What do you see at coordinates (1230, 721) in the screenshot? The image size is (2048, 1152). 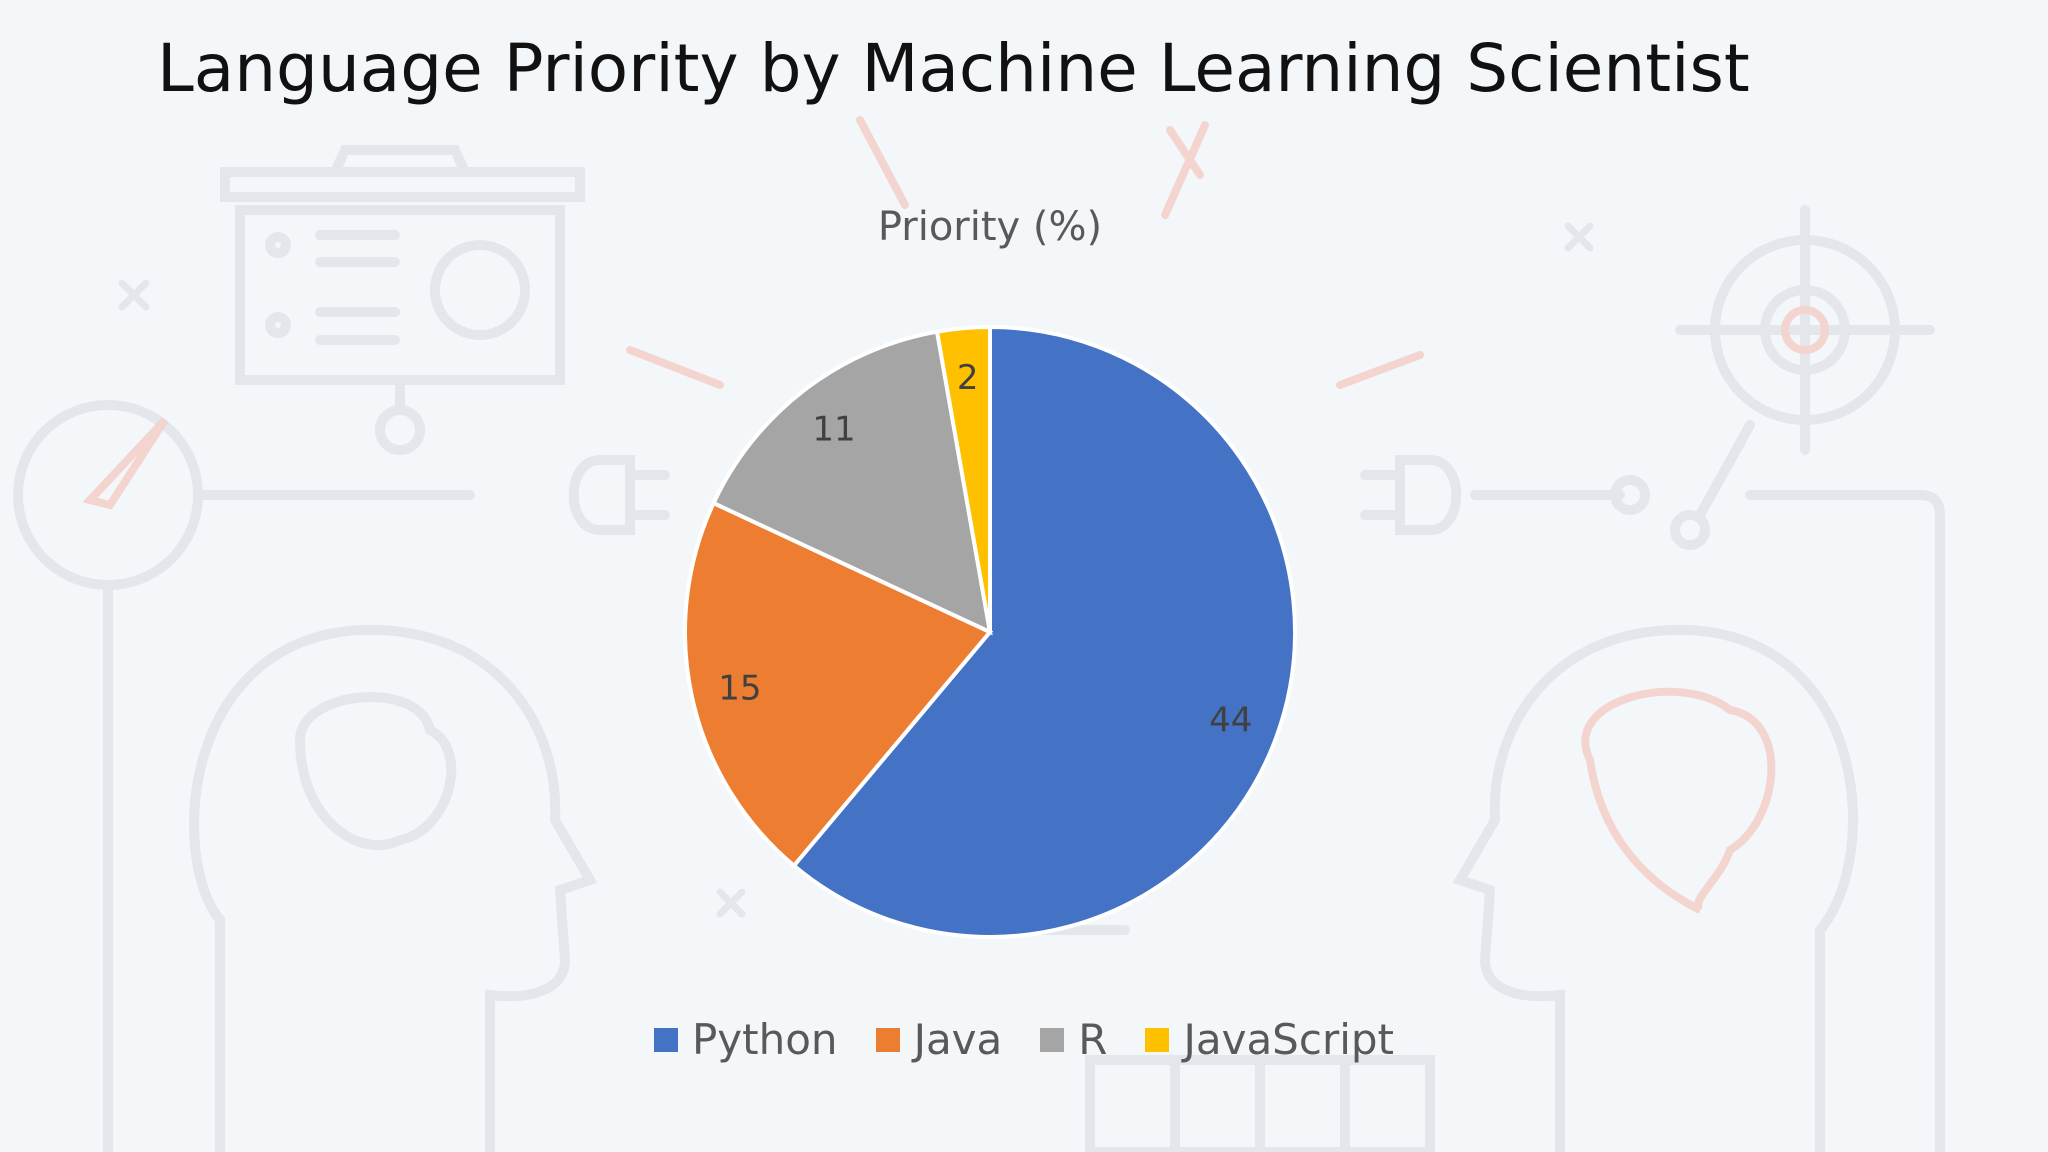 I see `data-label-python: 44` at bounding box center [1230, 721].